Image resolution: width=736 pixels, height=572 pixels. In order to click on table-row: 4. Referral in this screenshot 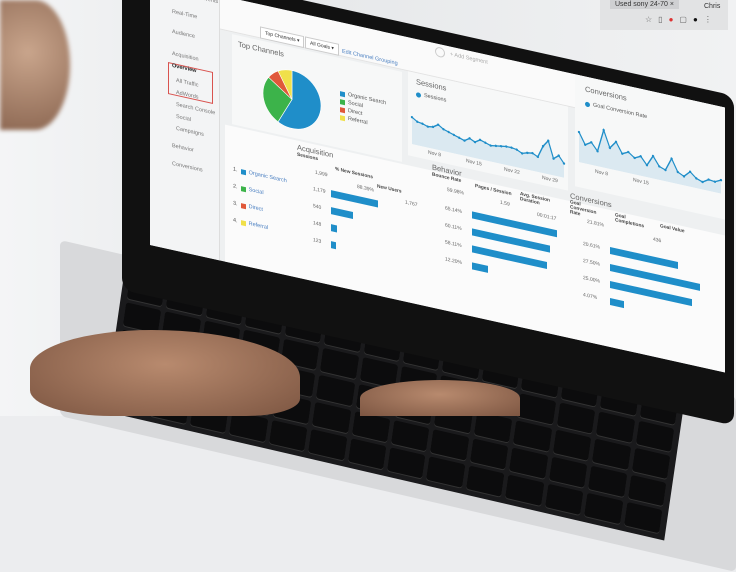, I will do `click(251, 224)`.